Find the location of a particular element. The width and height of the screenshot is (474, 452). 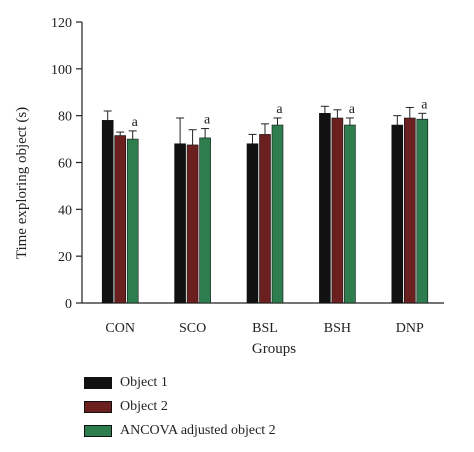

x-tick-label: BSL is located at coordinates (265, 328).